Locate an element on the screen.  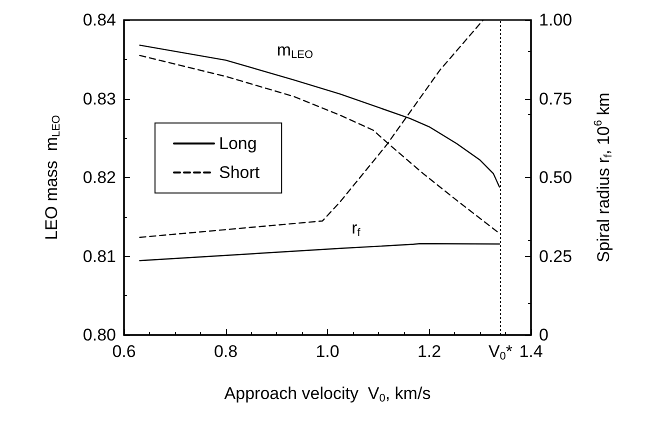
y-tick-label: 0.81 is located at coordinates (99, 256).